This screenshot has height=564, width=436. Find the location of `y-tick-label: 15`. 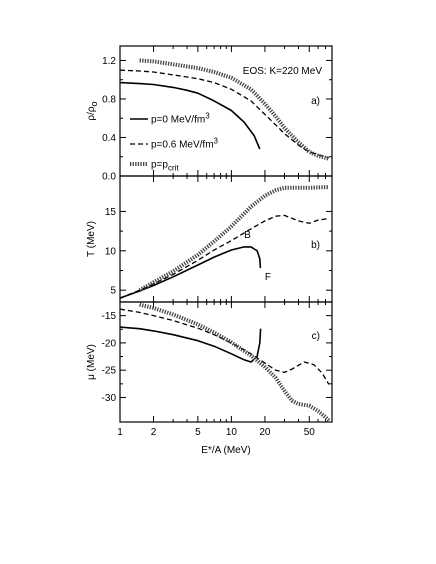

y-tick-label: 15 is located at coordinates (111, 212).